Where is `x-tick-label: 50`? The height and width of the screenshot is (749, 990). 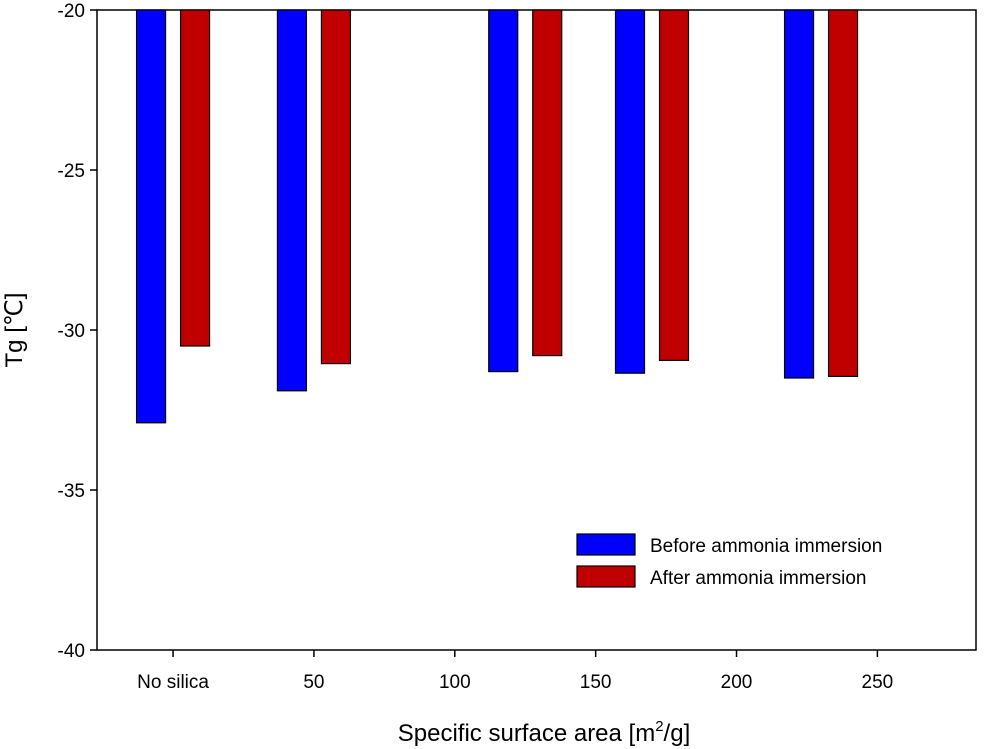
x-tick-label: 50 is located at coordinates (313, 682).